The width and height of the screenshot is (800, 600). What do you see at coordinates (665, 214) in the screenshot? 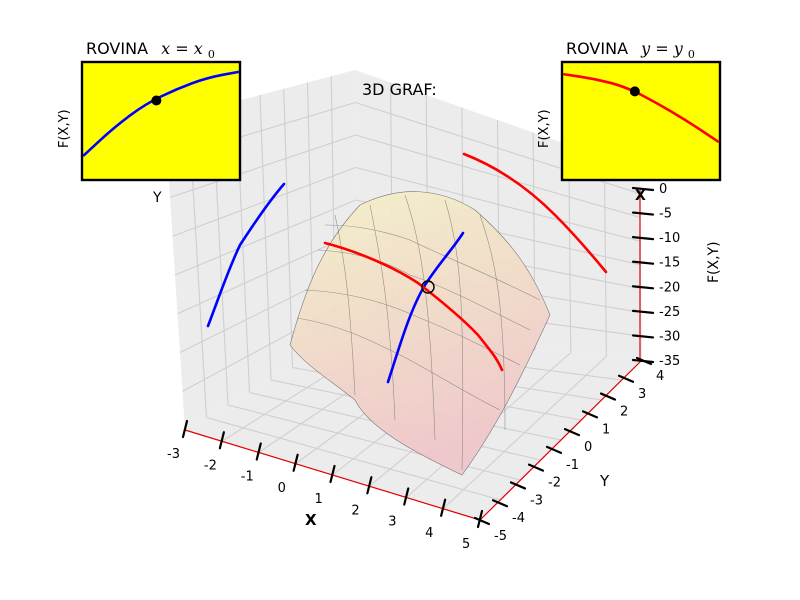
I see `z-tick-label: -5` at bounding box center [665, 214].